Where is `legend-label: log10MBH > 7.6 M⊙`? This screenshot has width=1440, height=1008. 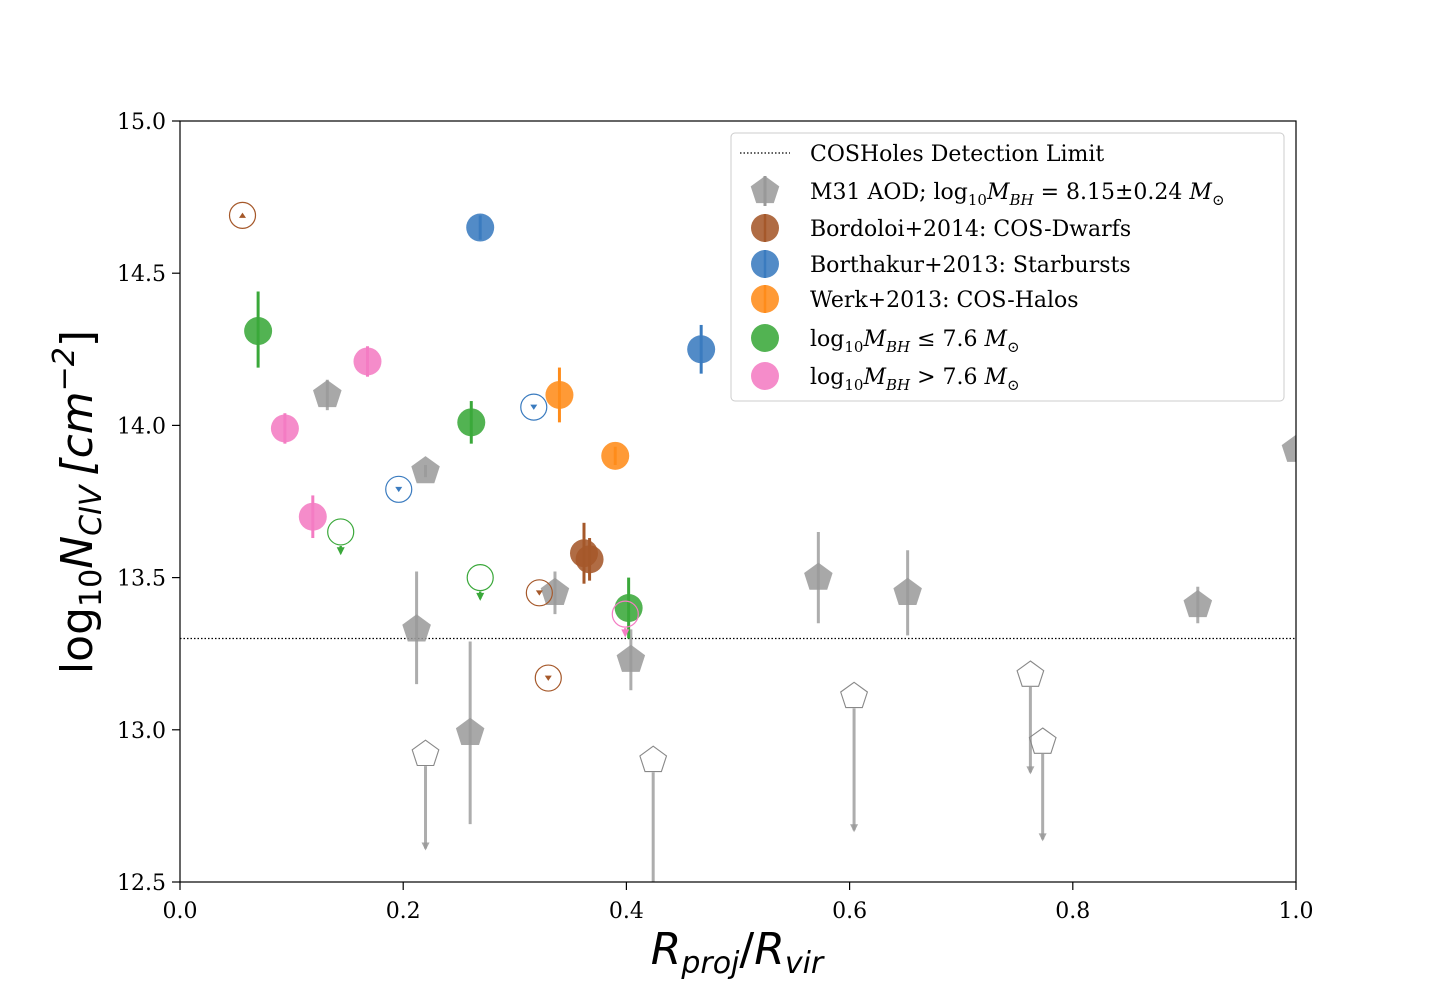
legend-label: log10MBH > 7.6 M⊙ is located at coordinates (915, 379).